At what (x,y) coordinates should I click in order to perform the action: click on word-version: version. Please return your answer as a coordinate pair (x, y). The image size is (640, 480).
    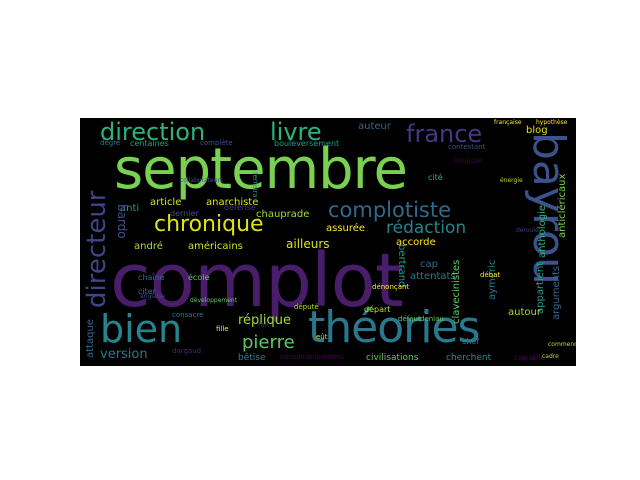
    Looking at the image, I should click on (124, 354).